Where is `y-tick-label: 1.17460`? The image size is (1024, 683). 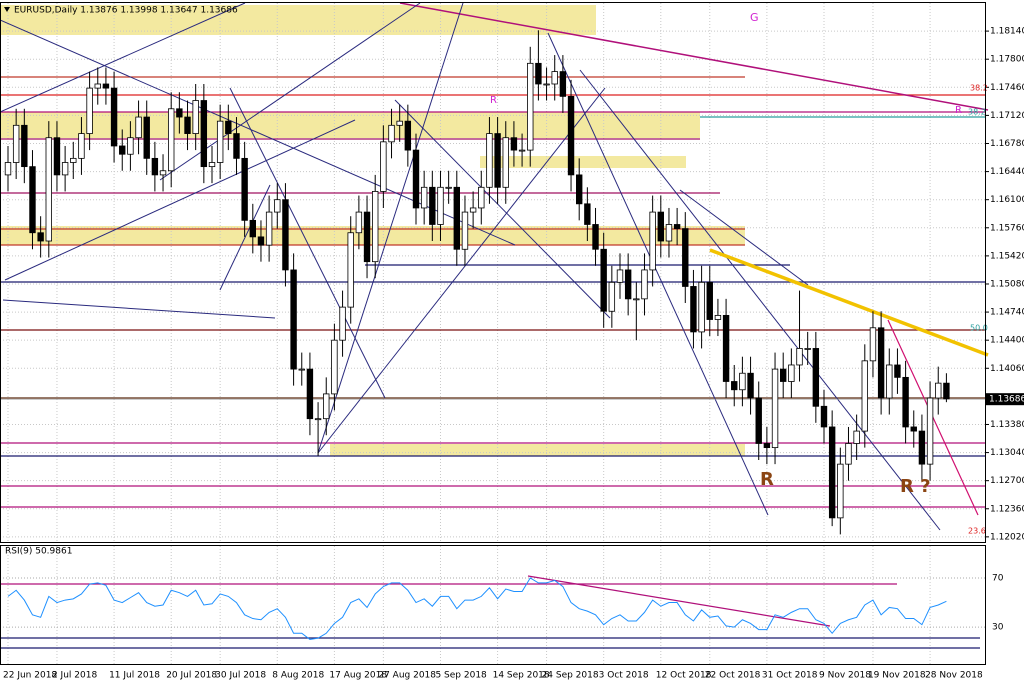 y-tick-label: 1.17460 is located at coordinates (1007, 88).